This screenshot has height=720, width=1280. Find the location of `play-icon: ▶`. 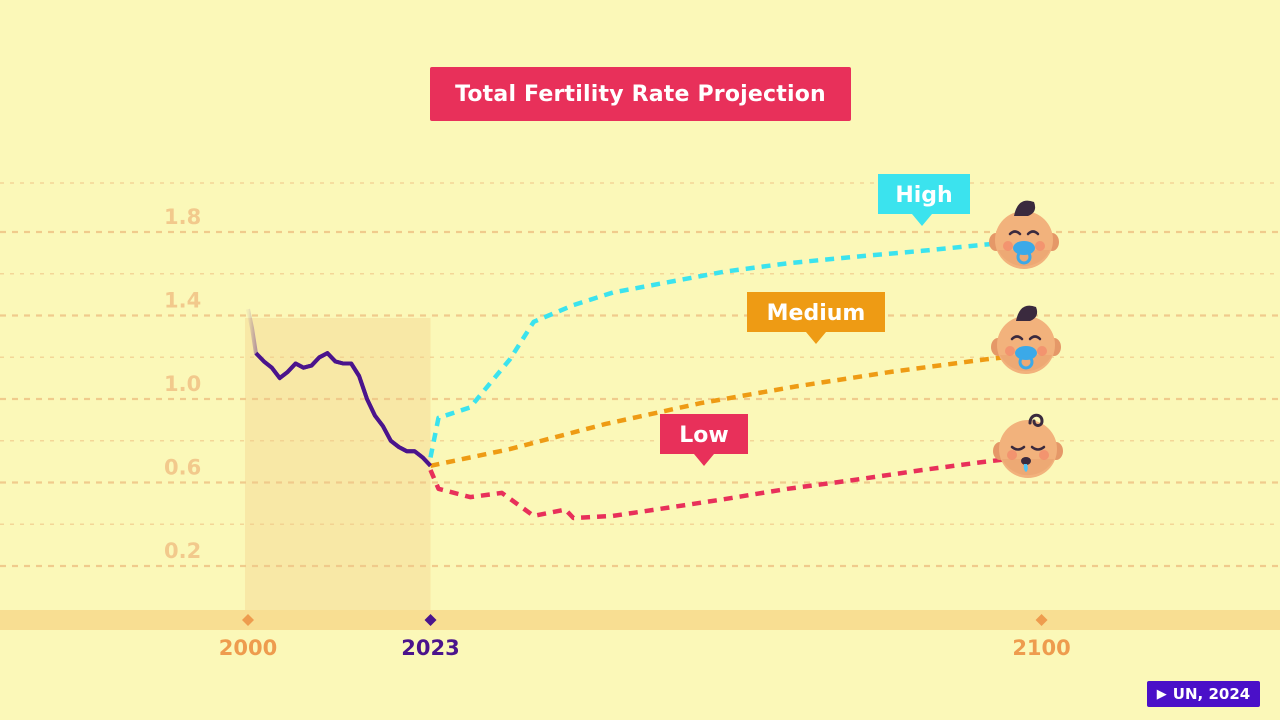

play-icon: ▶ is located at coordinates (1161, 694).